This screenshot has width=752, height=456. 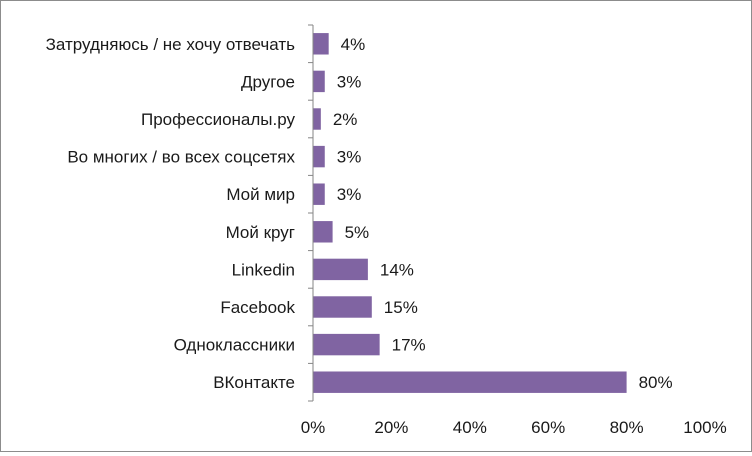 I want to click on x-tick-label: 60%, so click(x=548, y=427).